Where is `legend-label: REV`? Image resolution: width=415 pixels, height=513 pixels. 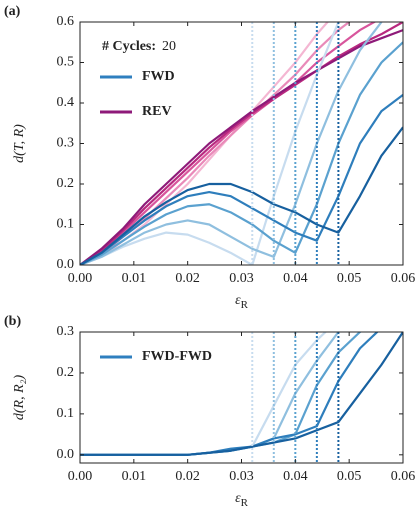 legend-label: REV is located at coordinates (157, 111).